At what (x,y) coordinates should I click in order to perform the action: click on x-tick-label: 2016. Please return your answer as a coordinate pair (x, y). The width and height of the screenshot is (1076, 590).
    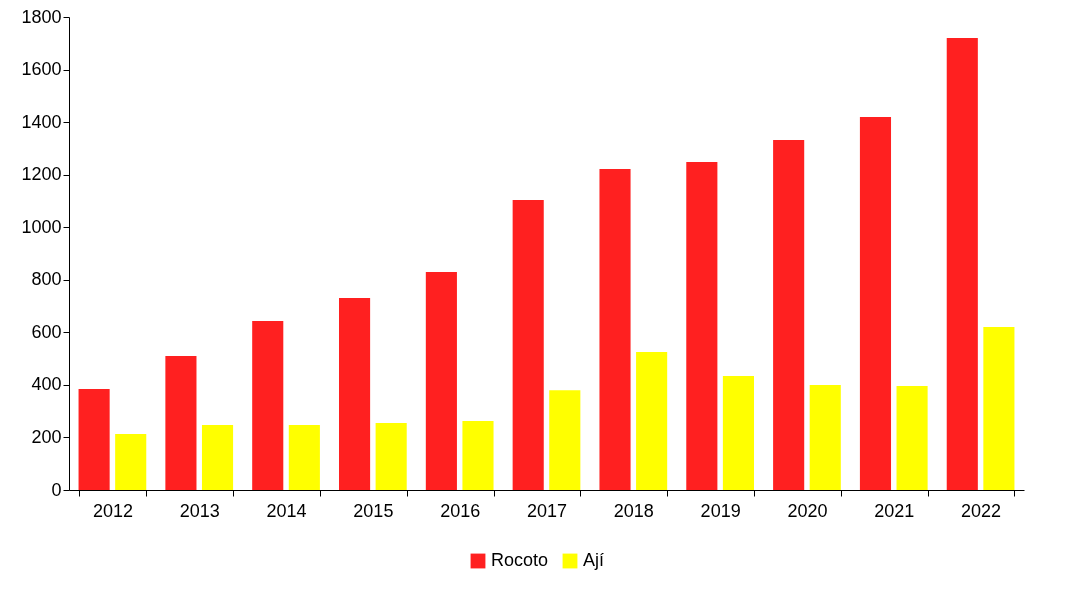
    Looking at the image, I should click on (460, 510).